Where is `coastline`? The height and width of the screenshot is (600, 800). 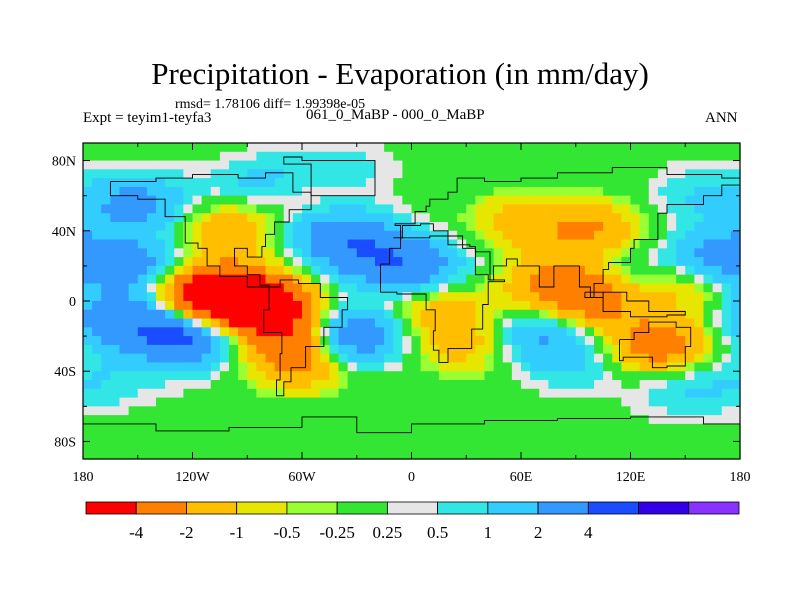 coastline is located at coordinates (210, 230).